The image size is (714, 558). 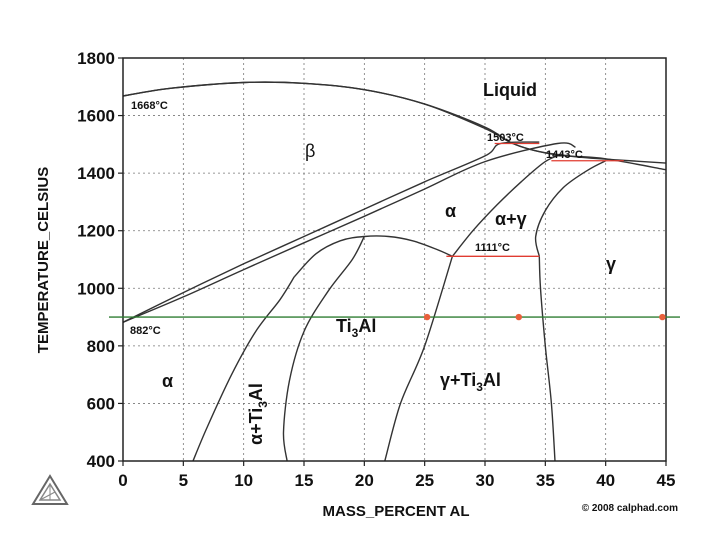 I want to click on invariant-lines, so click(x=535, y=199).